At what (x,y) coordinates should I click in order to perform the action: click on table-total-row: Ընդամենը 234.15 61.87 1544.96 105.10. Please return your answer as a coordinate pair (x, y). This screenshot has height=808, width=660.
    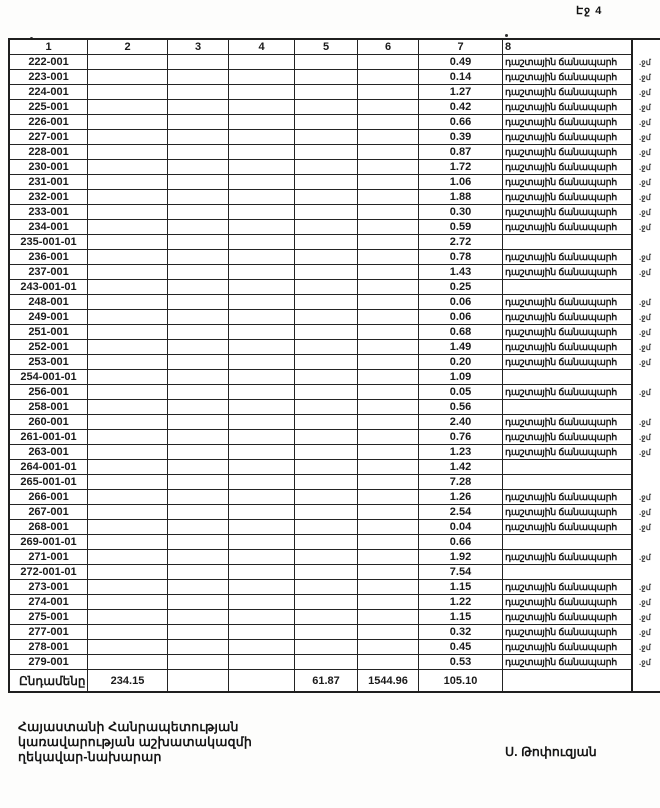
    Looking at the image, I should click on (335, 680).